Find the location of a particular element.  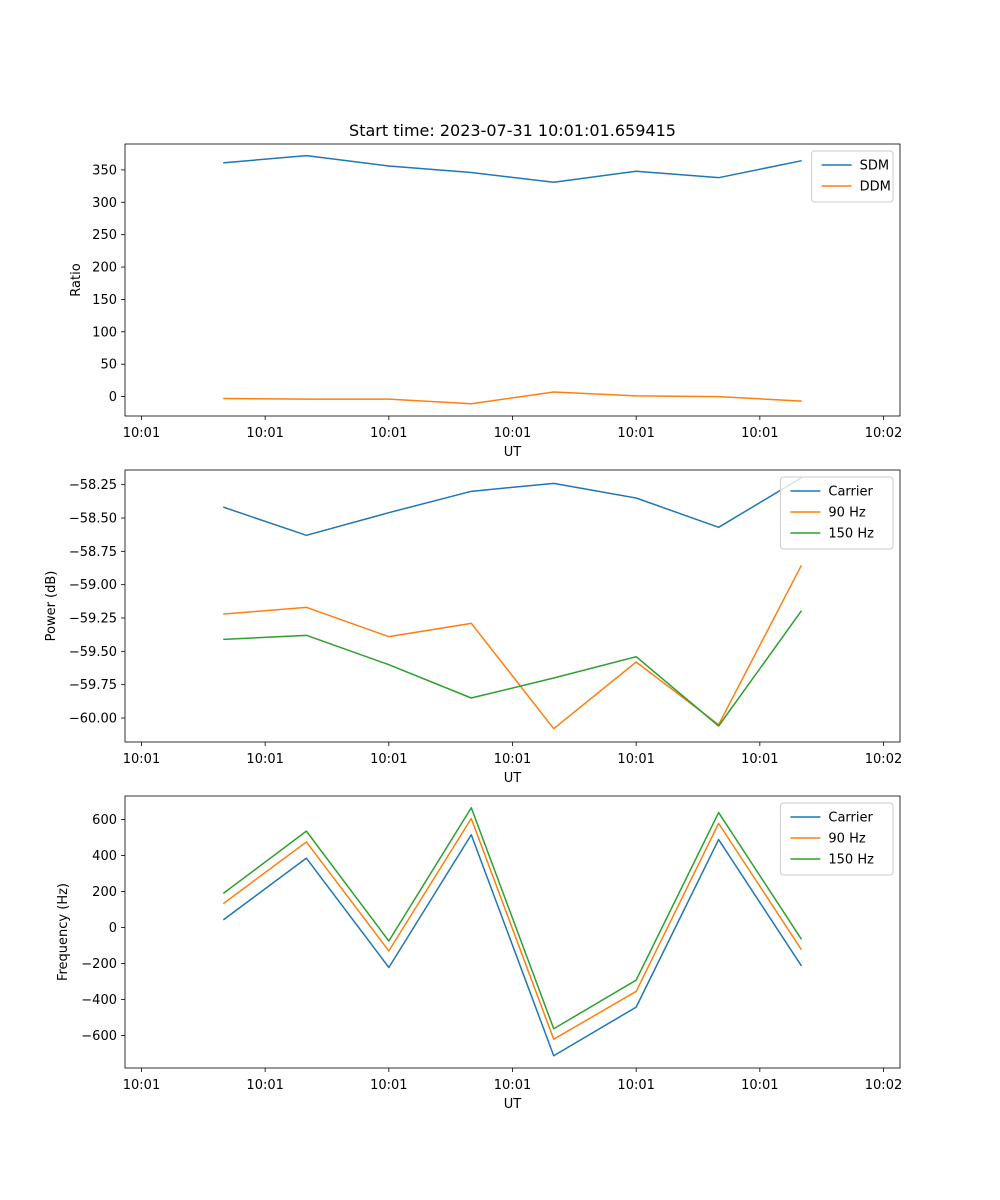

series-line-sdm is located at coordinates (512, 168).